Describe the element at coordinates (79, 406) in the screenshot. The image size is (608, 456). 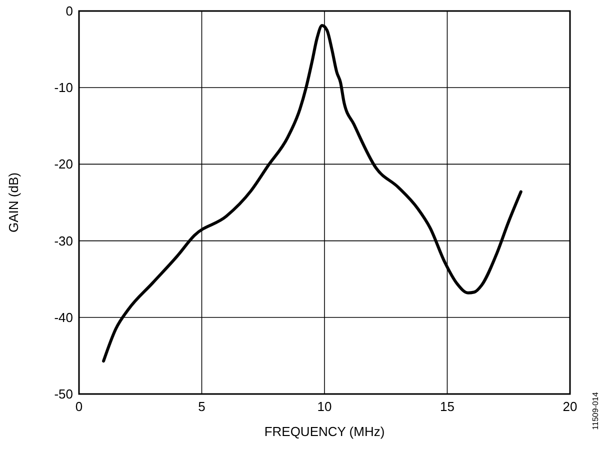
I see `x-tick-label: 0` at that location.